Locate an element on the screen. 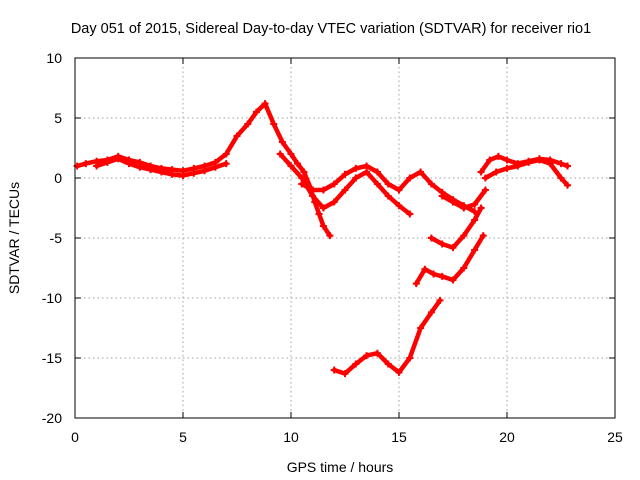 The image size is (640, 480). y-tick-label: 0 is located at coordinates (58, 178).